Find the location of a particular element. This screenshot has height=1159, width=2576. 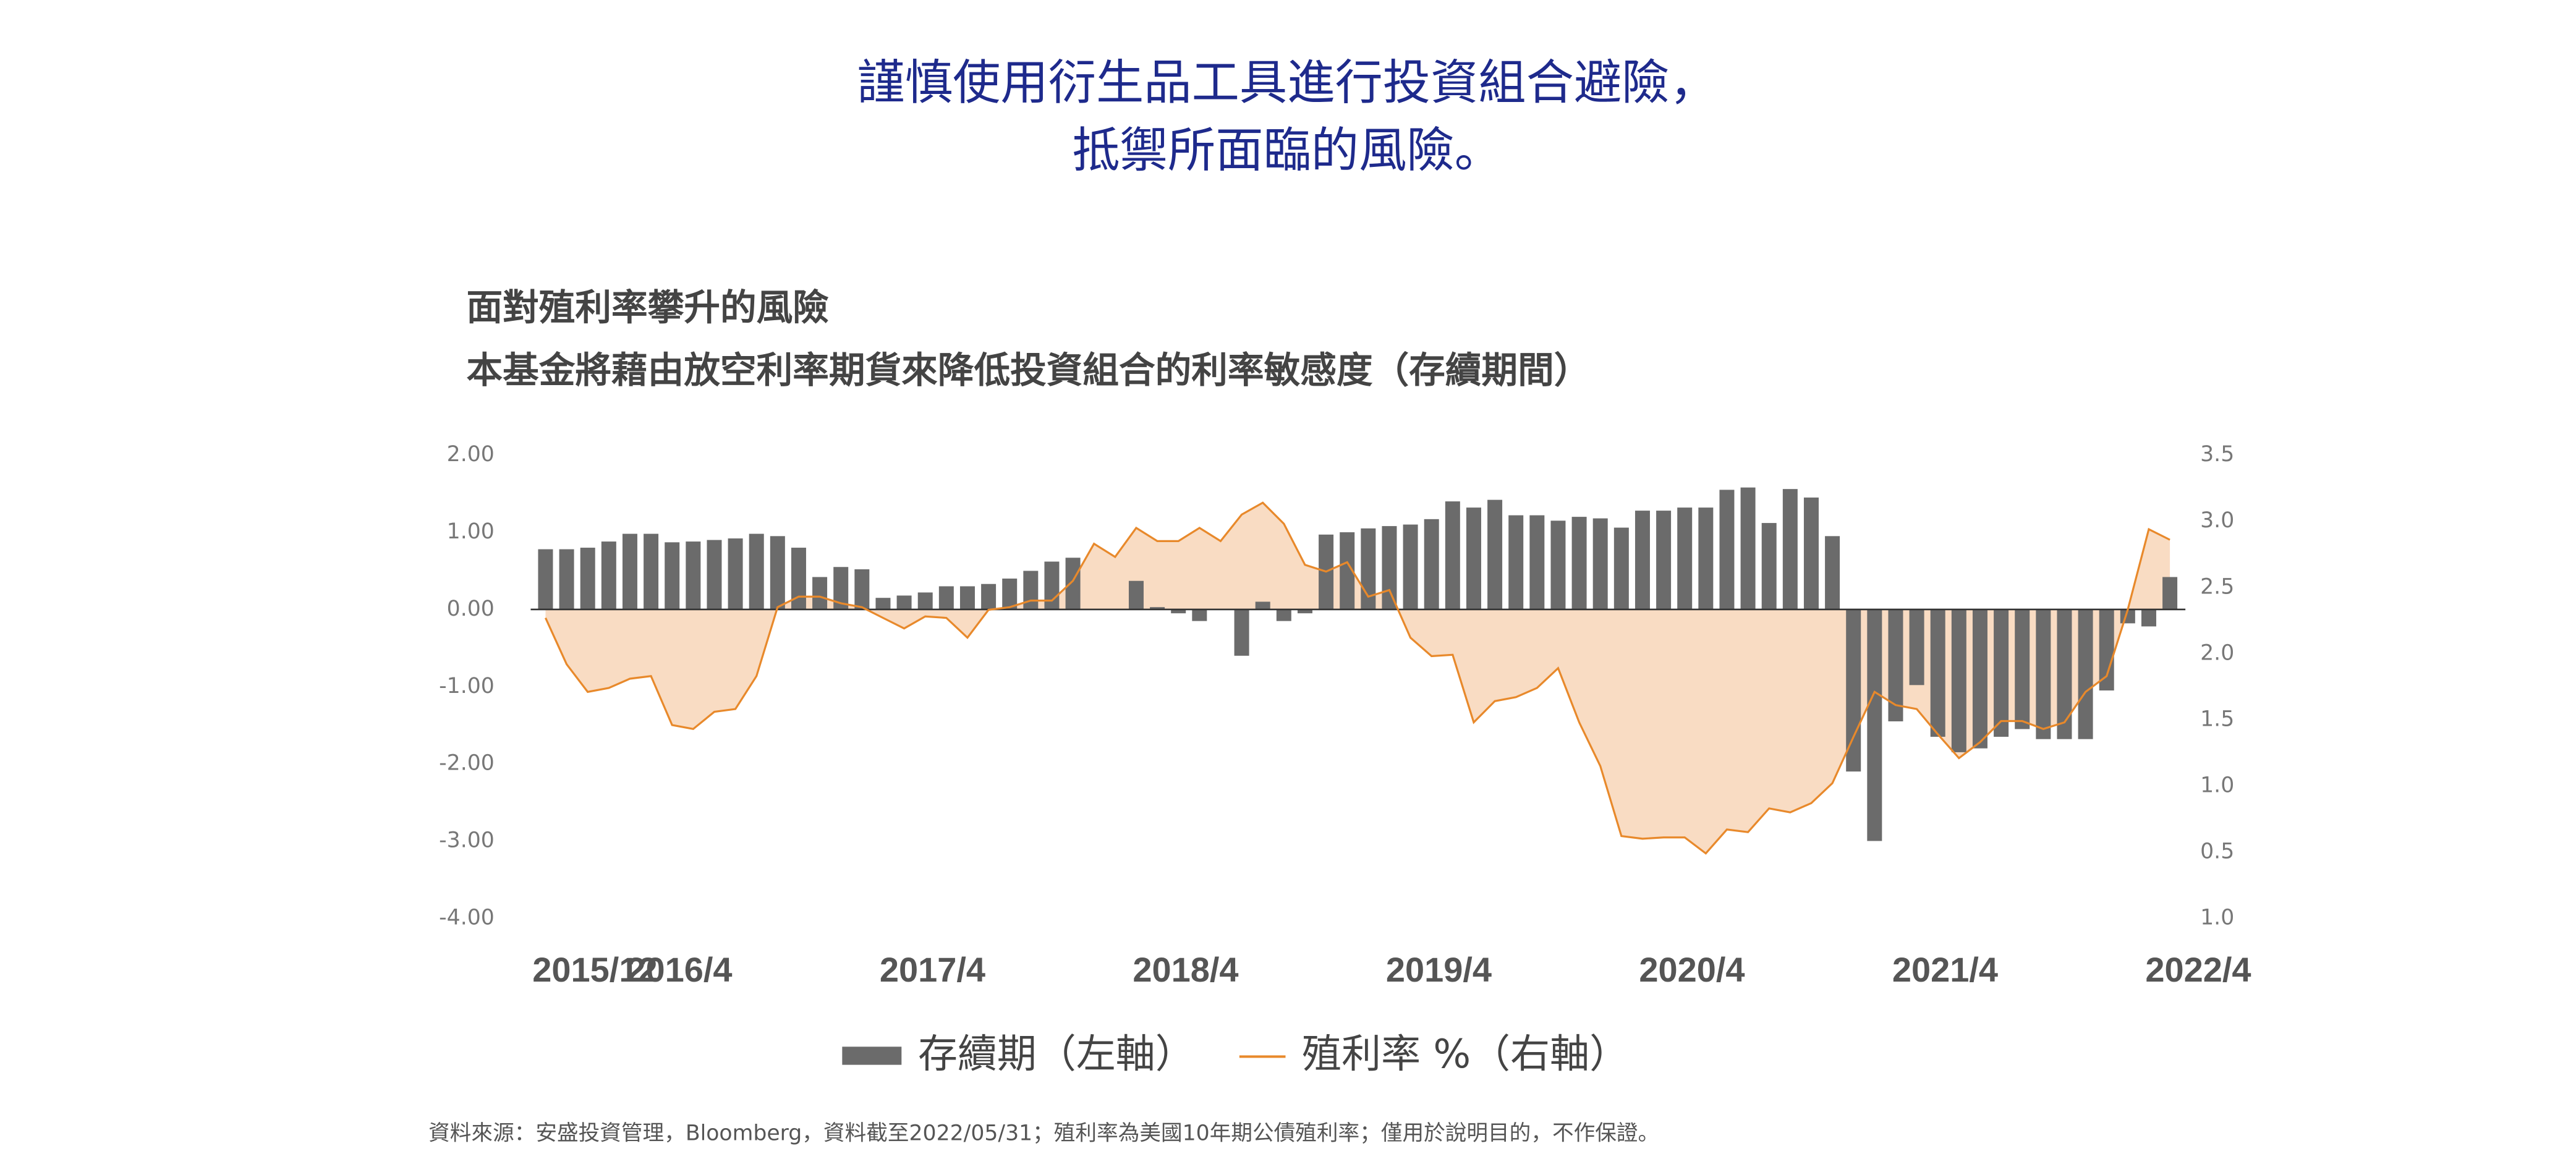

y-tick-label: 2.00 is located at coordinates (471, 454).